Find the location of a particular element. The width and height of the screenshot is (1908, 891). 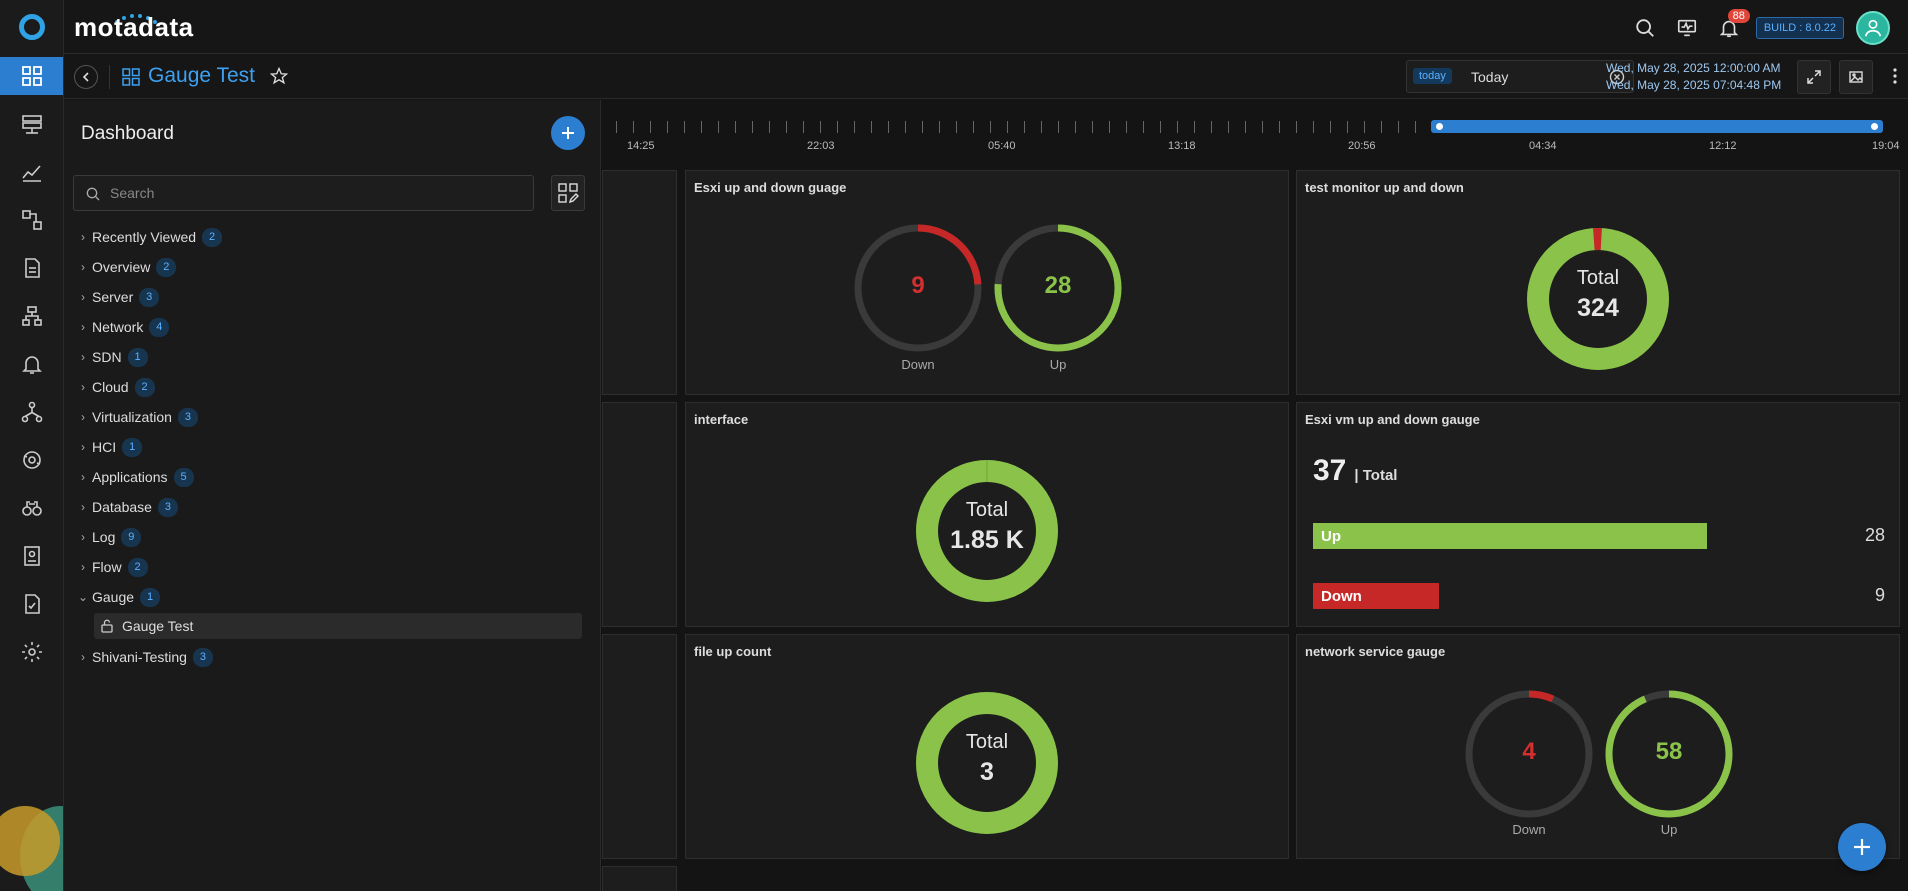

tree-item: › Network 4 is located at coordinates (334, 327).